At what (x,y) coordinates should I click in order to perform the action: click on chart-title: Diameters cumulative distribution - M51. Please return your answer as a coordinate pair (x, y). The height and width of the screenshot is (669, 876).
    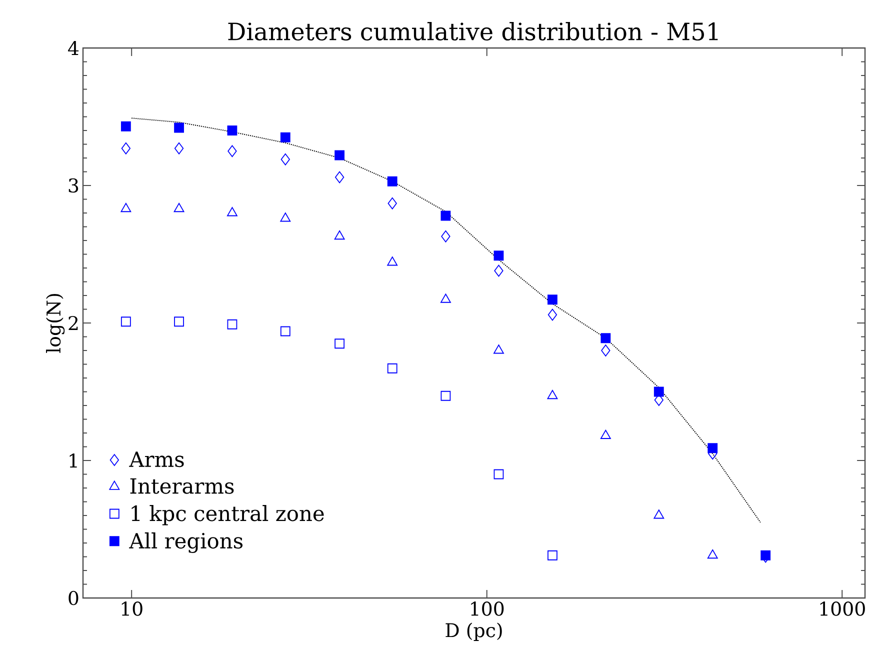
    Looking at the image, I should click on (473, 31).